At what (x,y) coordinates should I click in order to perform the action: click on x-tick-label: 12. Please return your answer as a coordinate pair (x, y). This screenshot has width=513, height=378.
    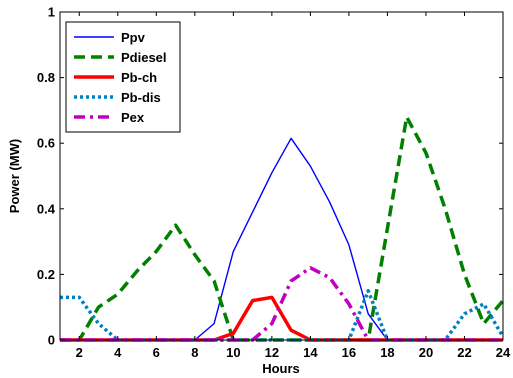
    Looking at the image, I should click on (272, 352).